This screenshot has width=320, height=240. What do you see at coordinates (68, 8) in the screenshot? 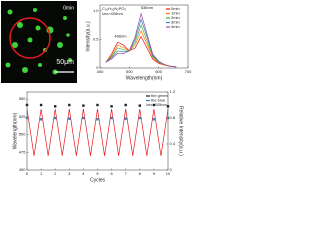
I see `time-label: 0min` at bounding box center [68, 8].